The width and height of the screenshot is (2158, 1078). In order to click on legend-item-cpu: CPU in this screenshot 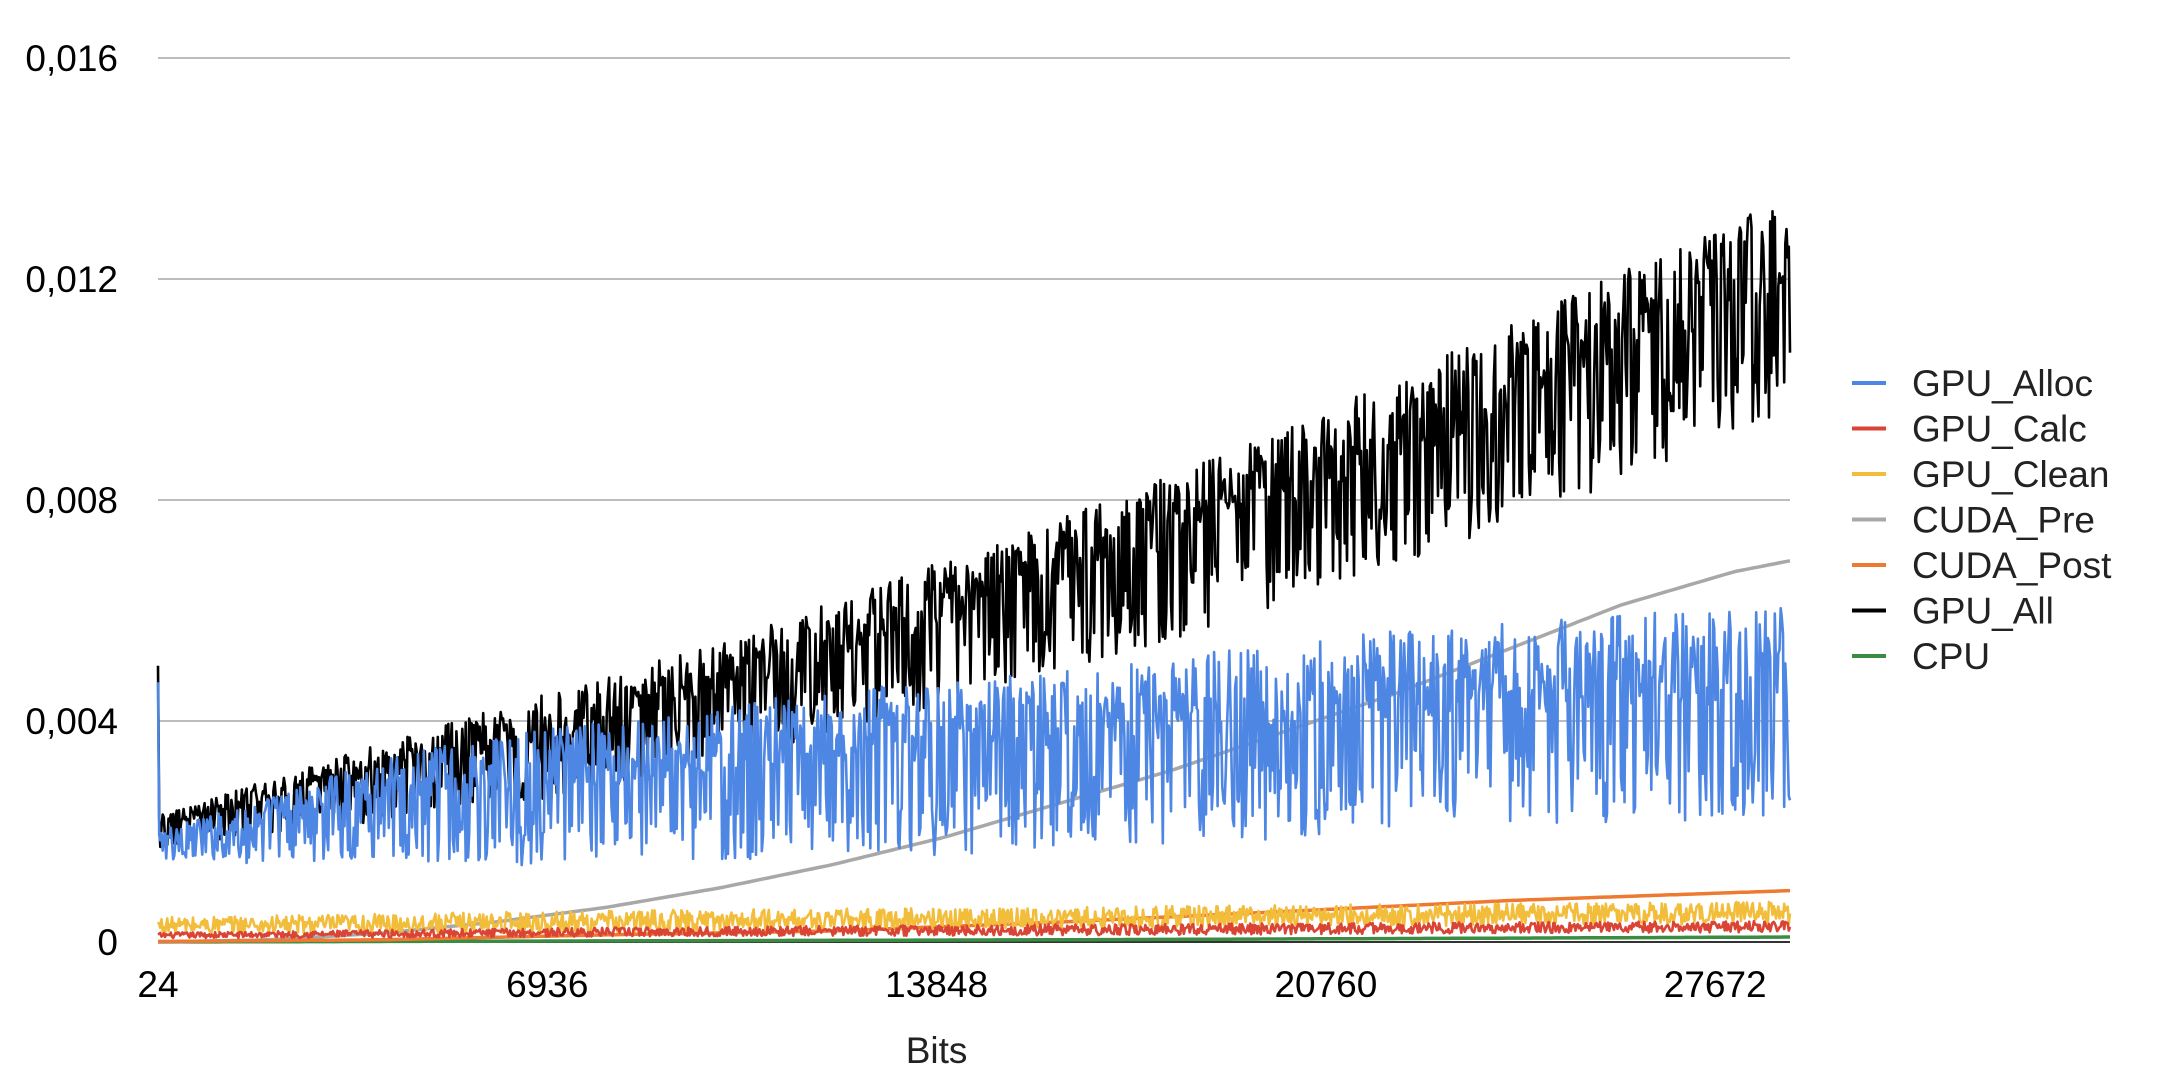, I will do `click(1921, 656)`.